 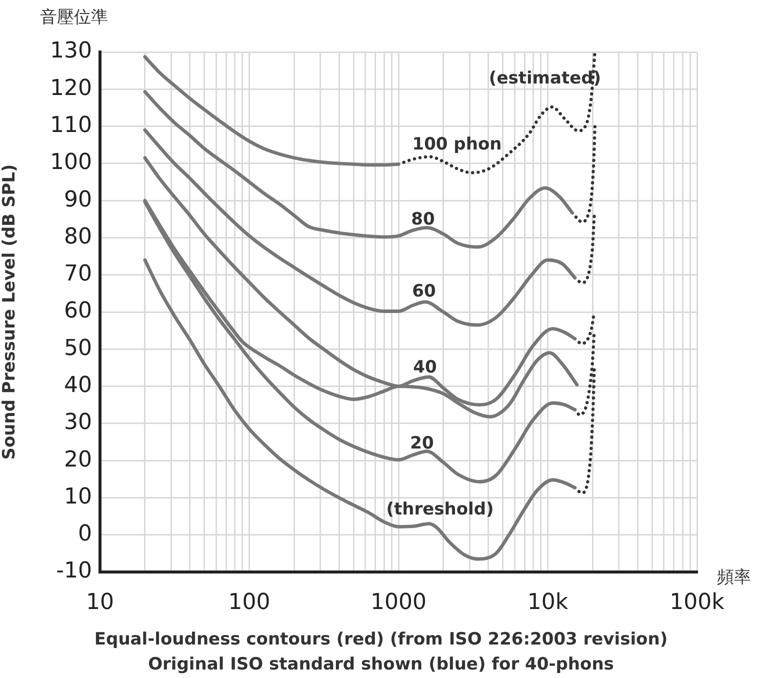 I want to click on annotation: 100 phon, so click(x=457, y=144).